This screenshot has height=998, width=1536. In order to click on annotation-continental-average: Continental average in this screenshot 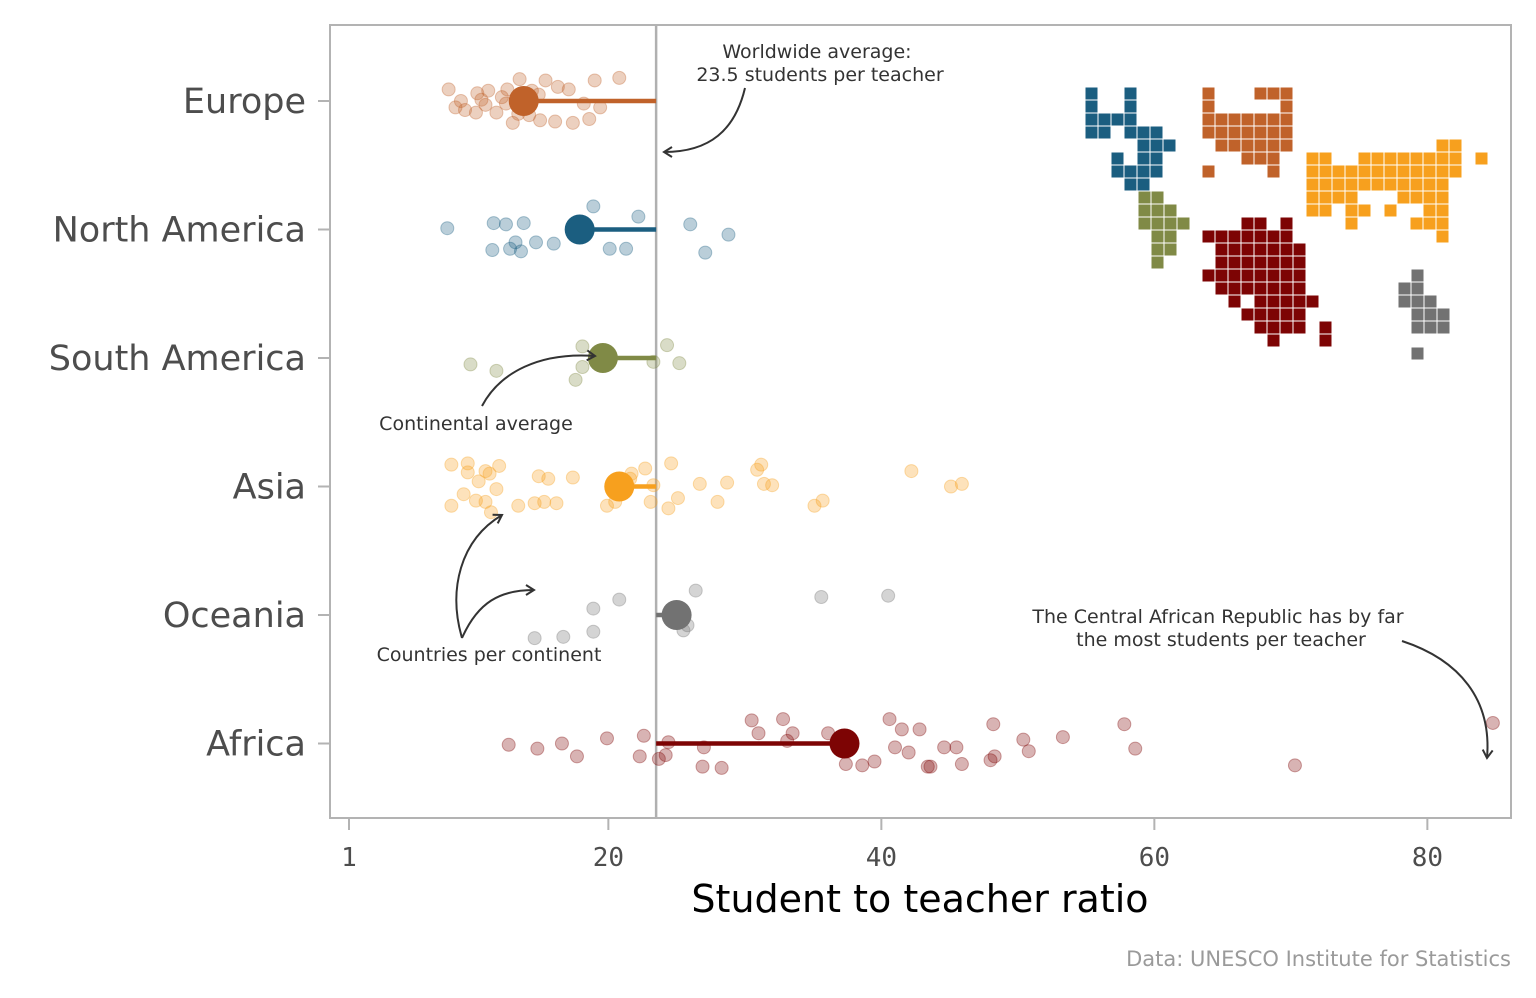, I will do `click(488, 392)`.